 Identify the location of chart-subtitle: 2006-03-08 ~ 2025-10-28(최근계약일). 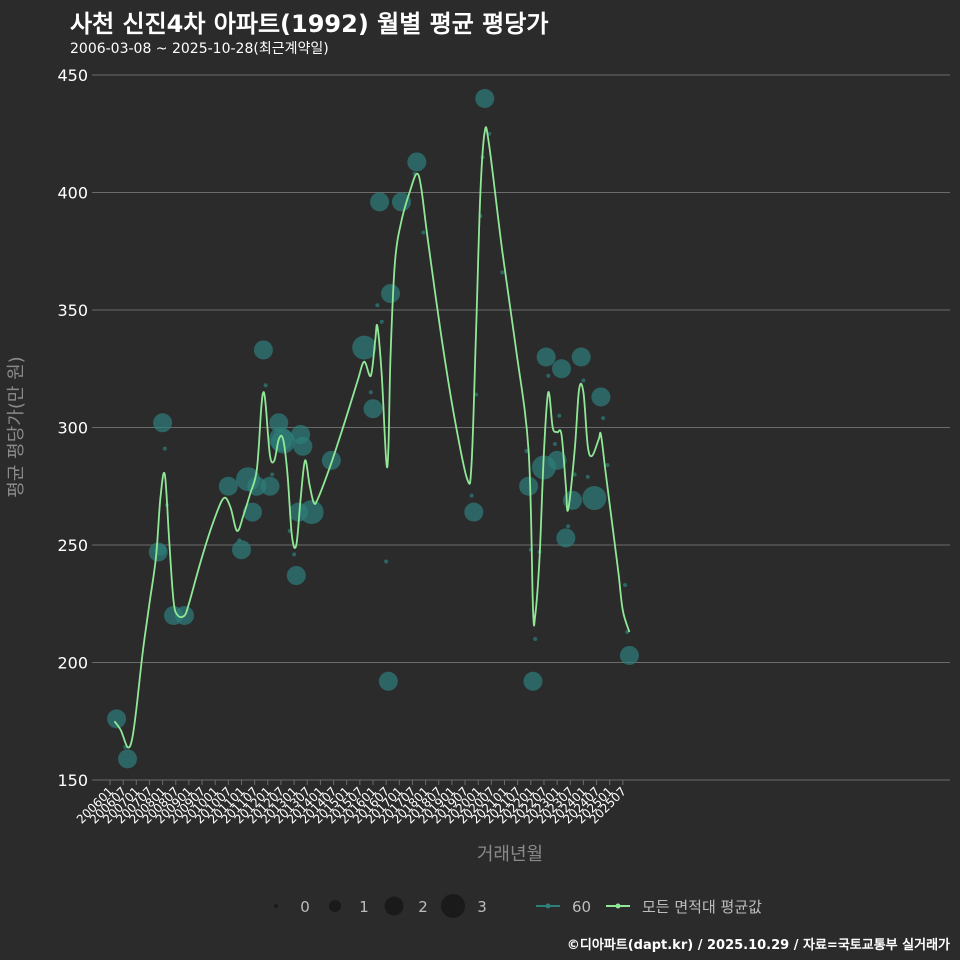
(199, 49).